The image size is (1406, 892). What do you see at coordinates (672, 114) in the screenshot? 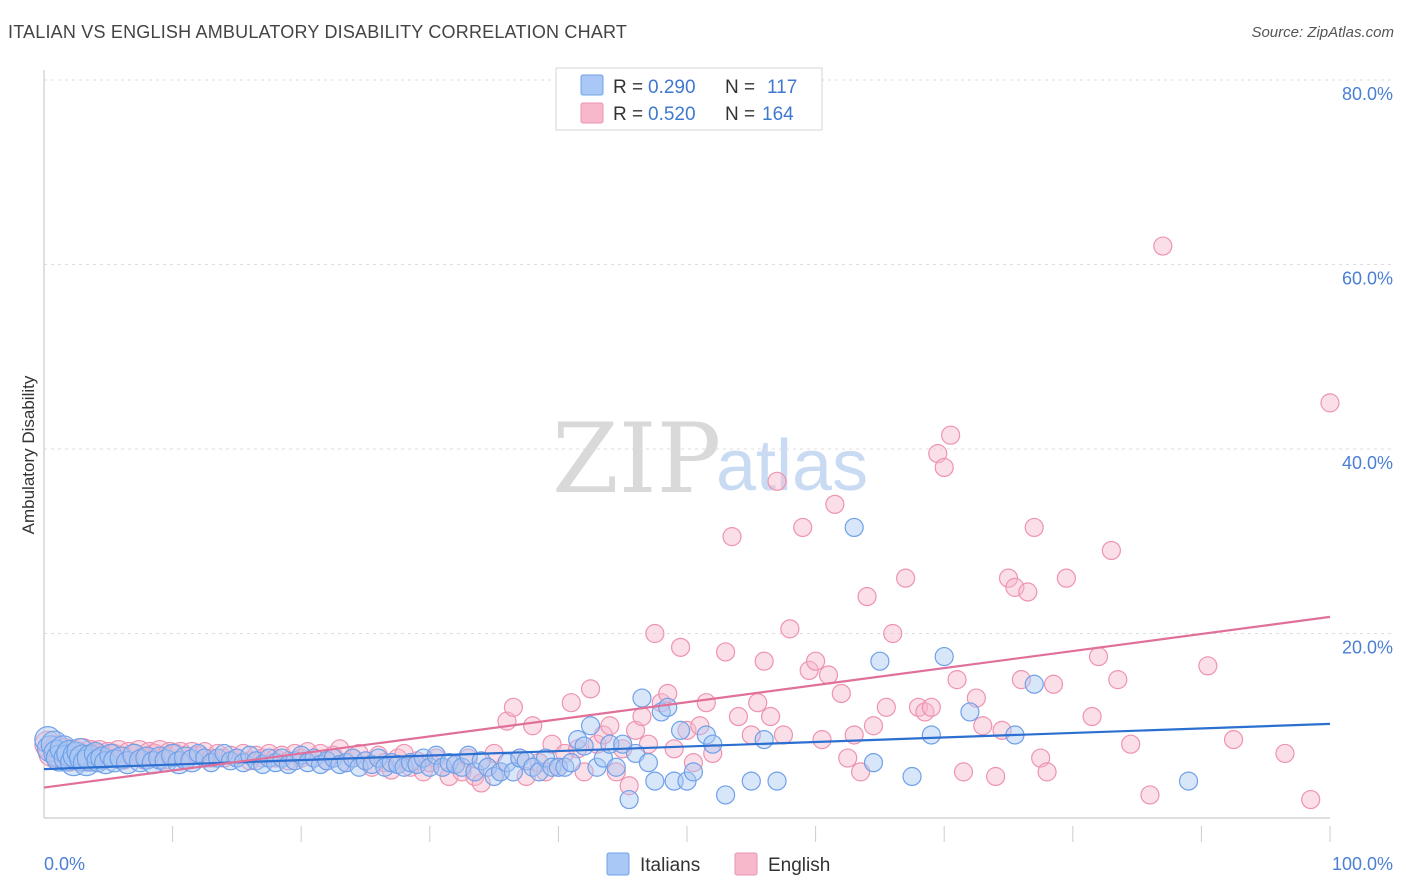
I see `legend-r-value-english: 0.520` at bounding box center [672, 114].